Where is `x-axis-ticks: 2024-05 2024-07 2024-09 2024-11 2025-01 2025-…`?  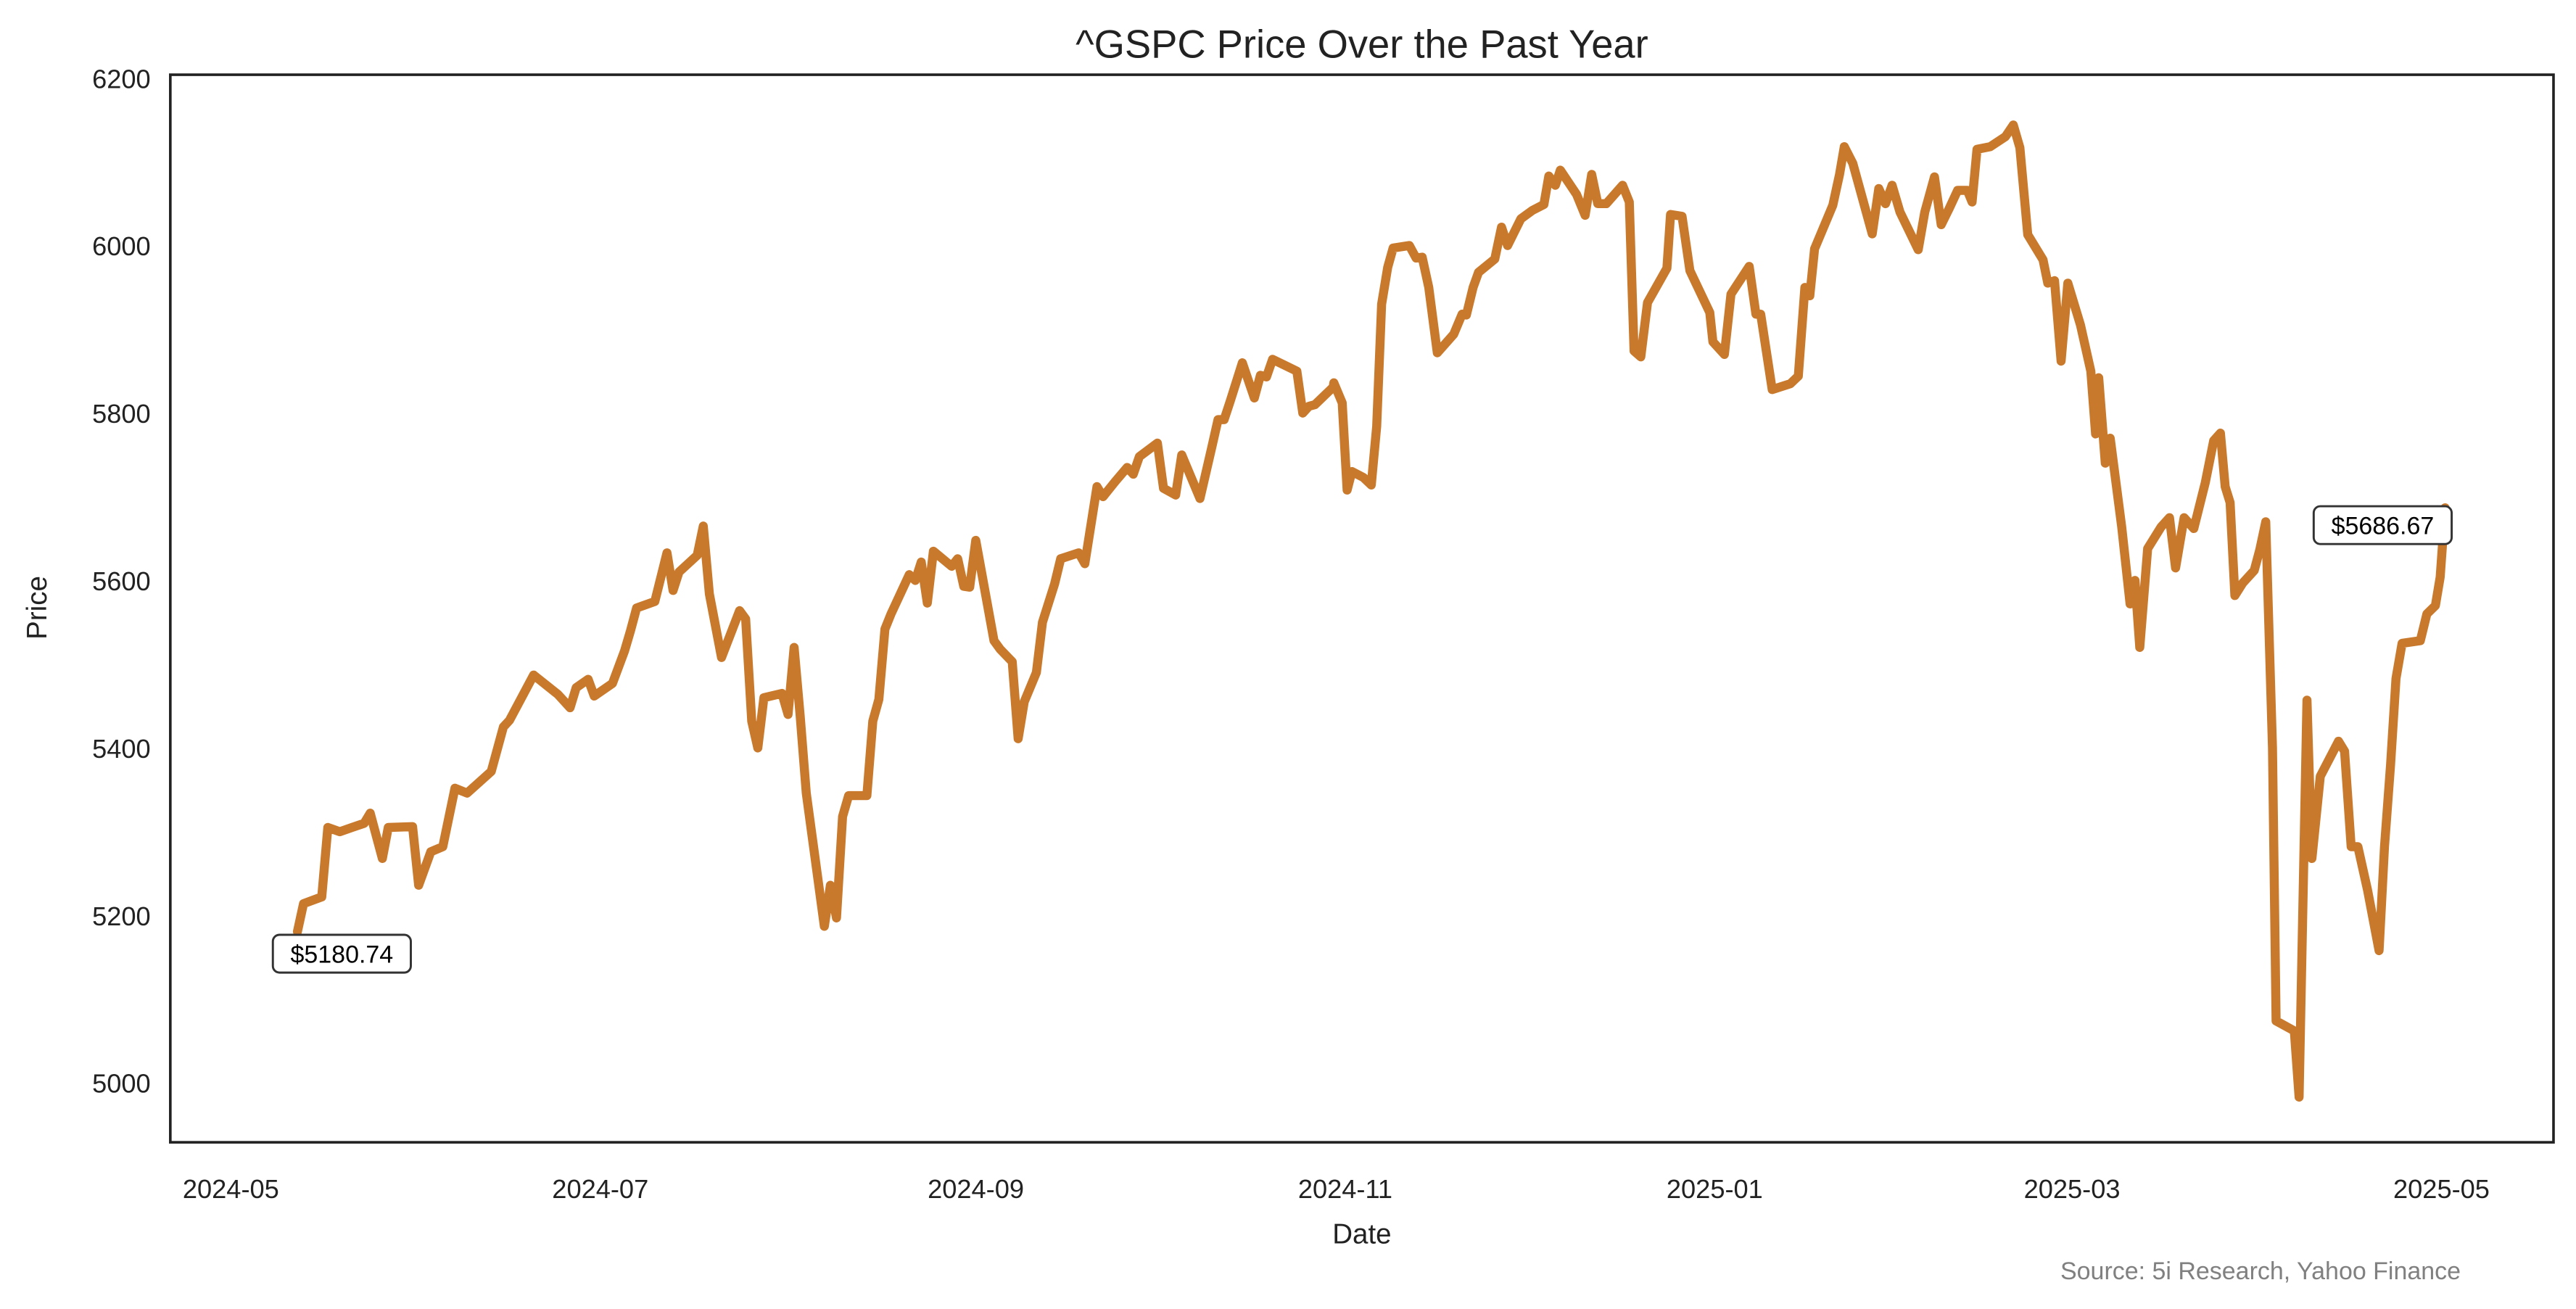 x-axis-ticks: 2024-05 2024-07 2024-09 2024-11 2025-01 2025-… is located at coordinates (1336, 1189).